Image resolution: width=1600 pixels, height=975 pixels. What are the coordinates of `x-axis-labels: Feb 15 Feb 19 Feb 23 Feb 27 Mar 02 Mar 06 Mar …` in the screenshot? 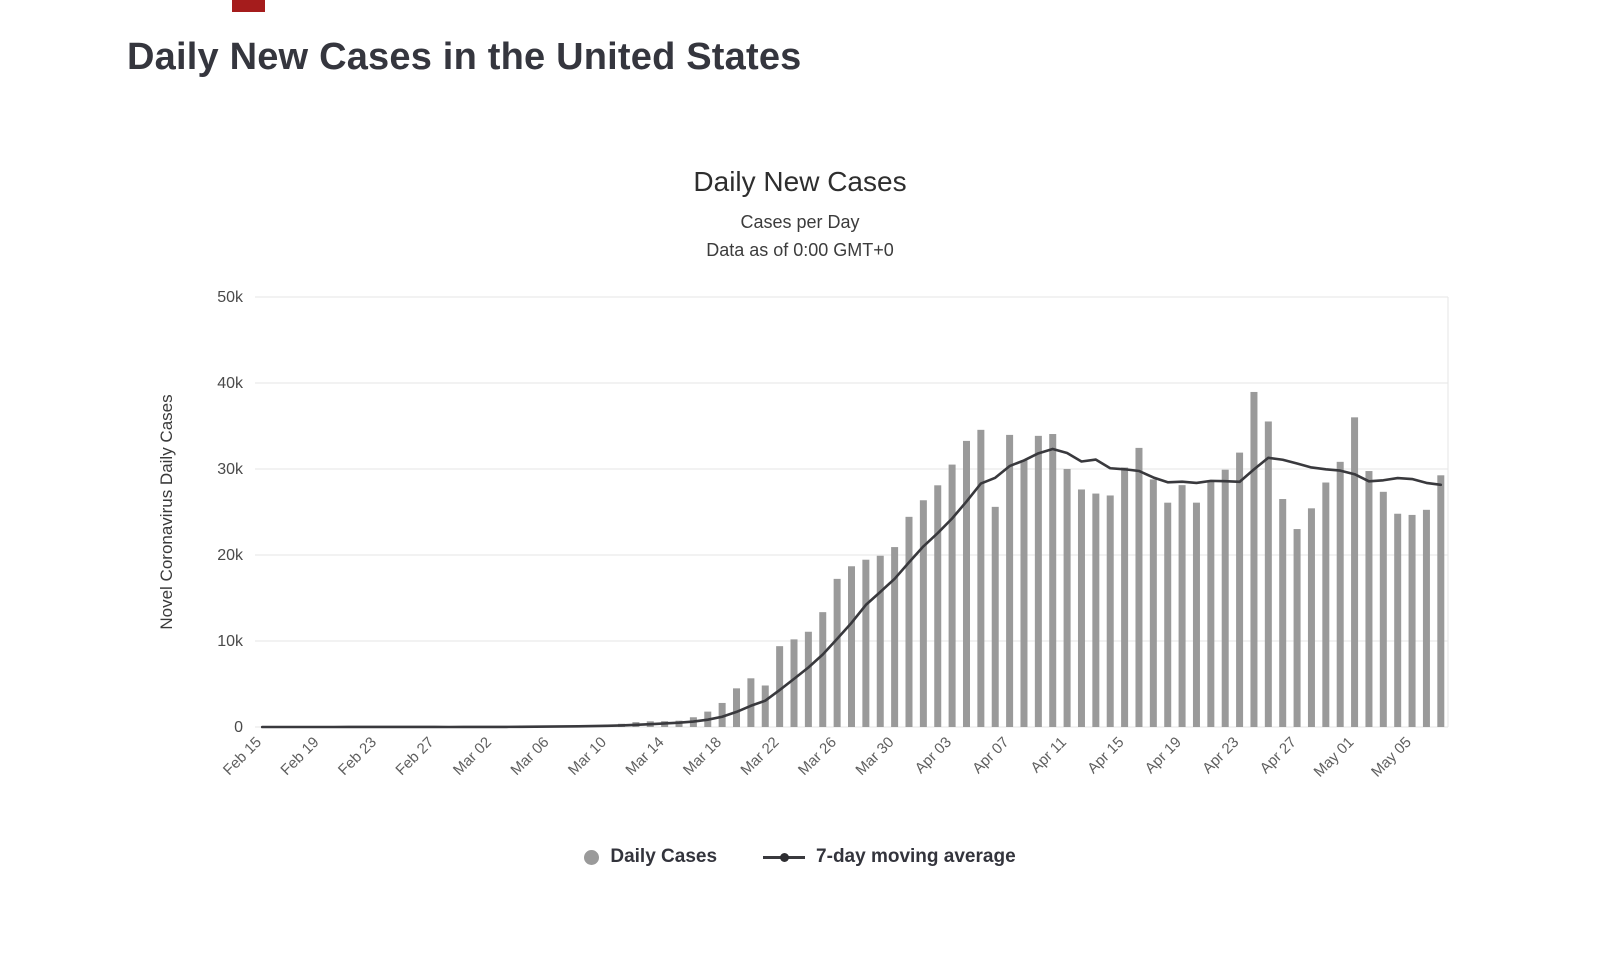 It's located at (817, 757).